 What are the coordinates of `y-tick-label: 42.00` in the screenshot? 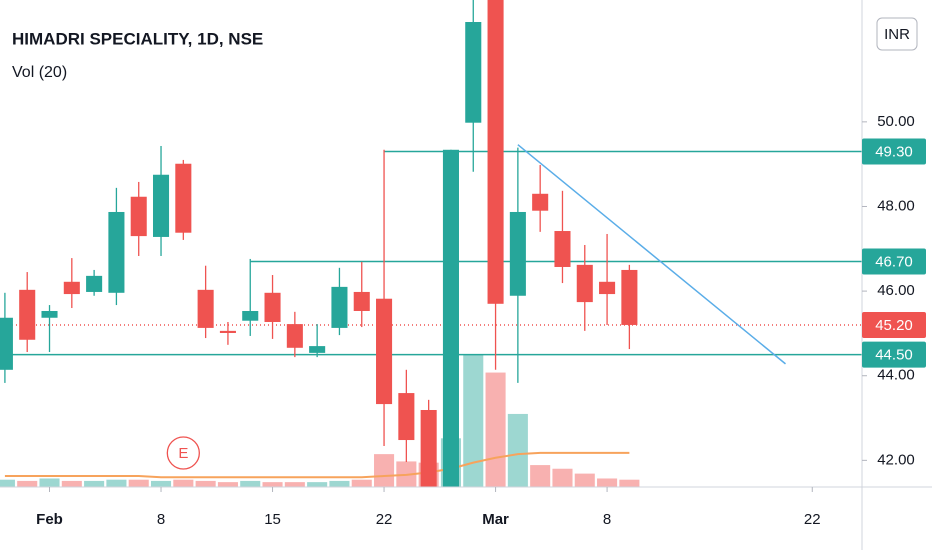 It's located at (896, 459).